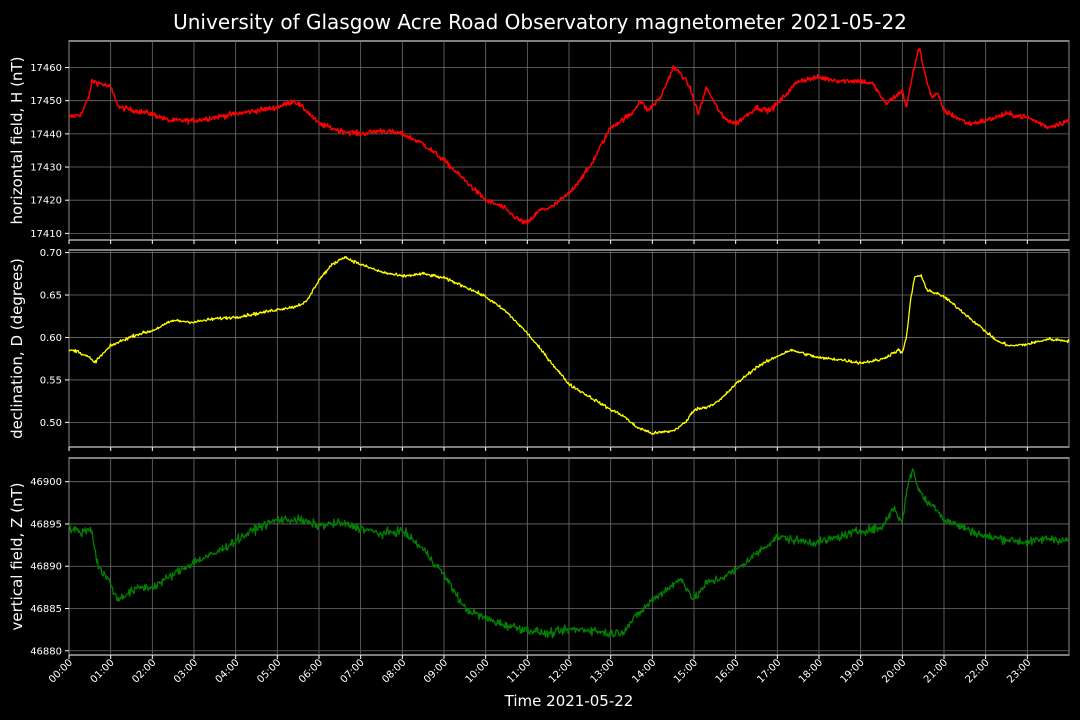 This screenshot has width=1080, height=720. What do you see at coordinates (46, 524) in the screenshot?
I see `y-tick-label: 46895` at bounding box center [46, 524].